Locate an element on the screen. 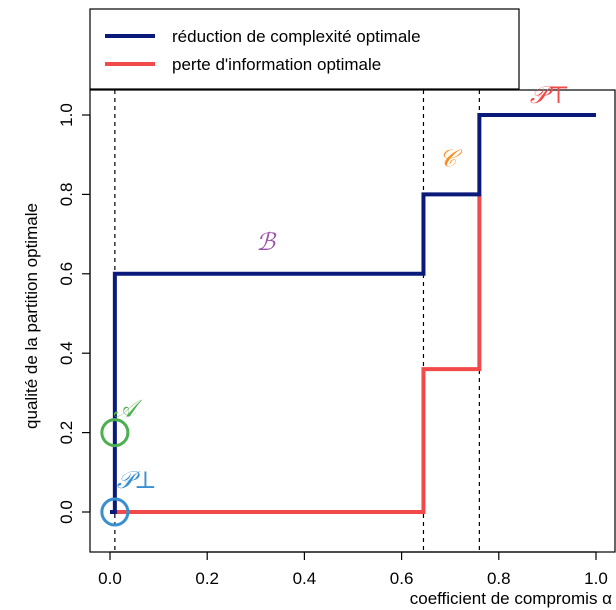 The width and height of the screenshot is (616, 610). y-tick-label: 0.0 is located at coordinates (66, 512).